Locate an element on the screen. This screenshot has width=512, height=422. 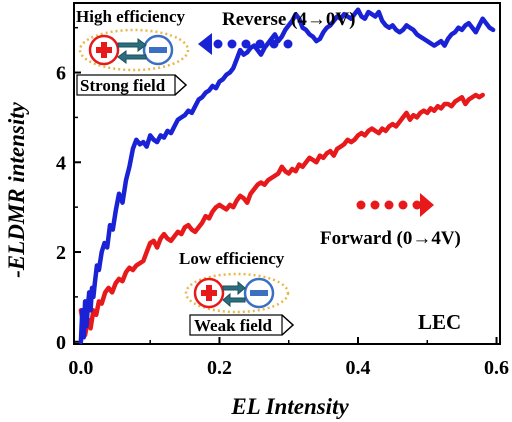
x-tick-label: 0.0 is located at coordinates (80, 368).